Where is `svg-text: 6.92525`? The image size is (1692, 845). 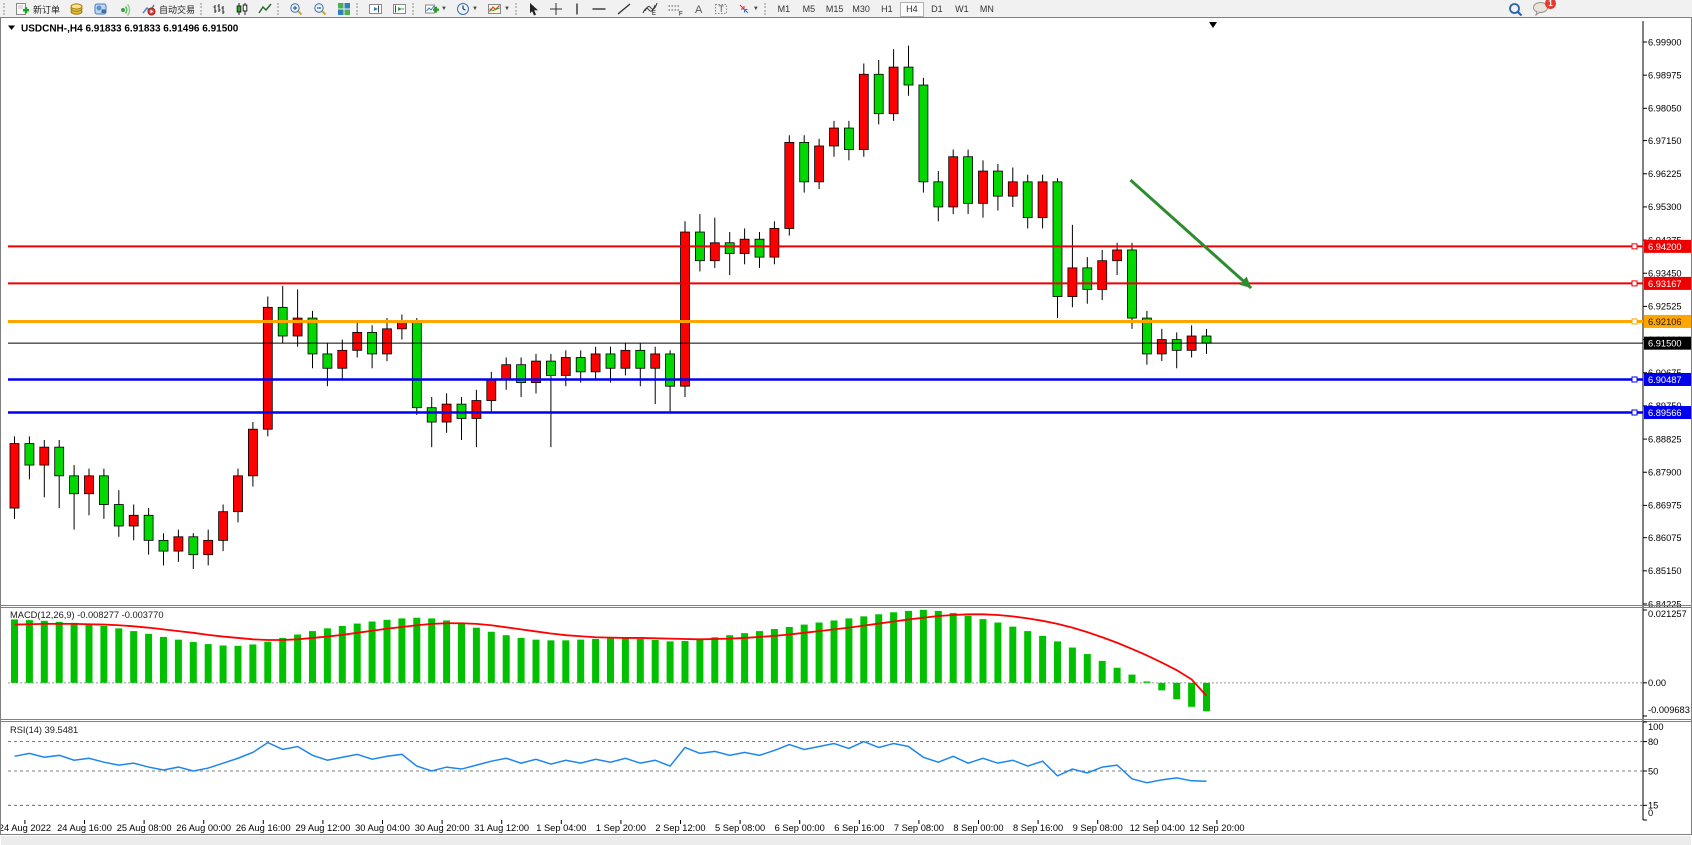
svg-text: 6.92525 is located at coordinates (1665, 307).